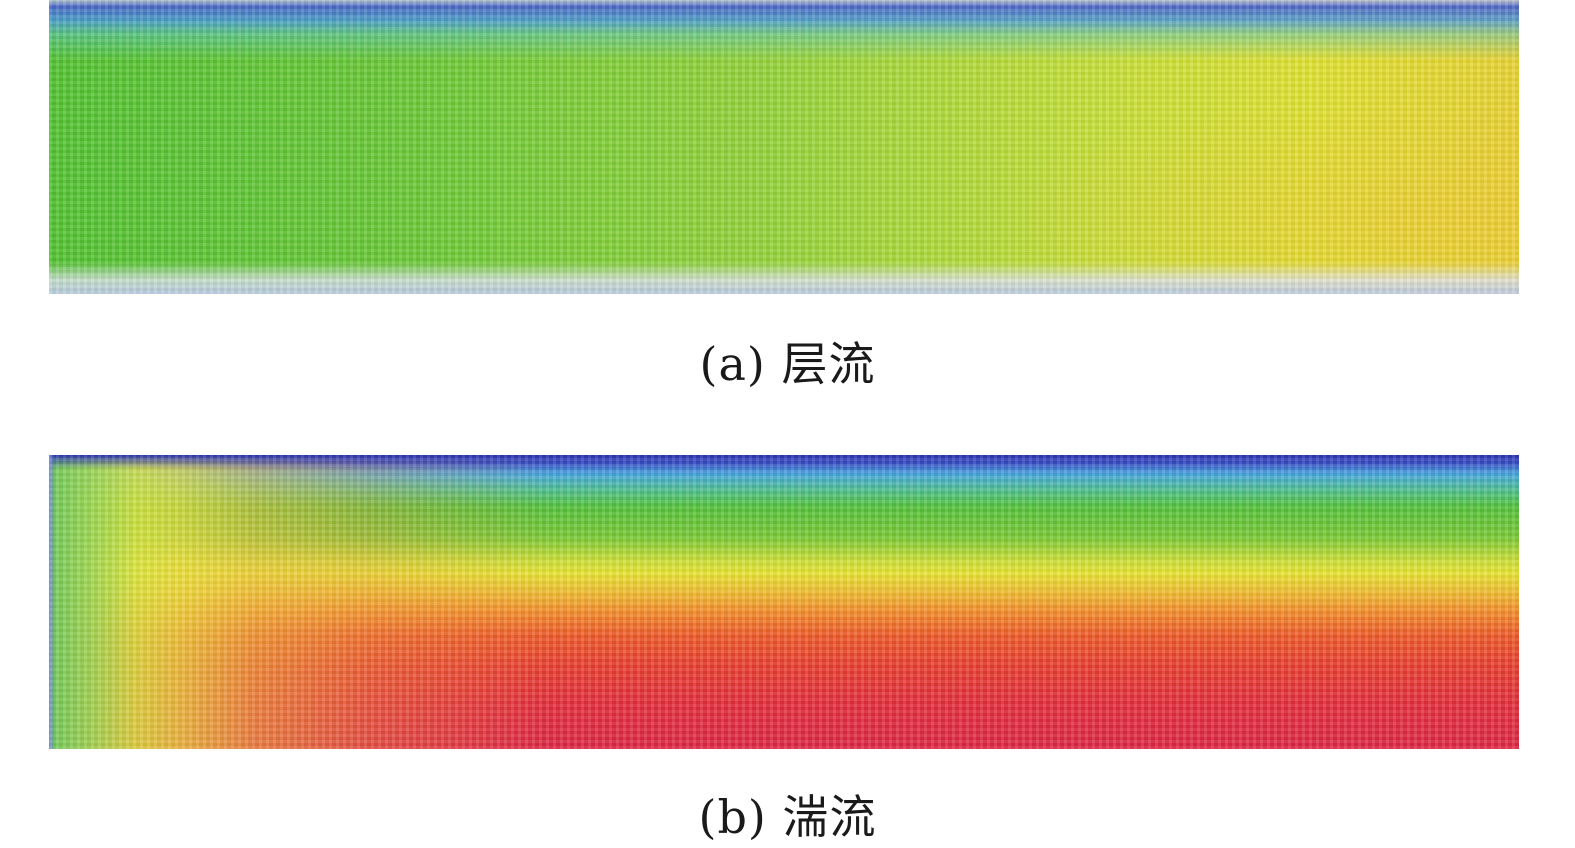  Describe the element at coordinates (52, 602) in the screenshot. I see `turbulent-inlet-edge` at that location.